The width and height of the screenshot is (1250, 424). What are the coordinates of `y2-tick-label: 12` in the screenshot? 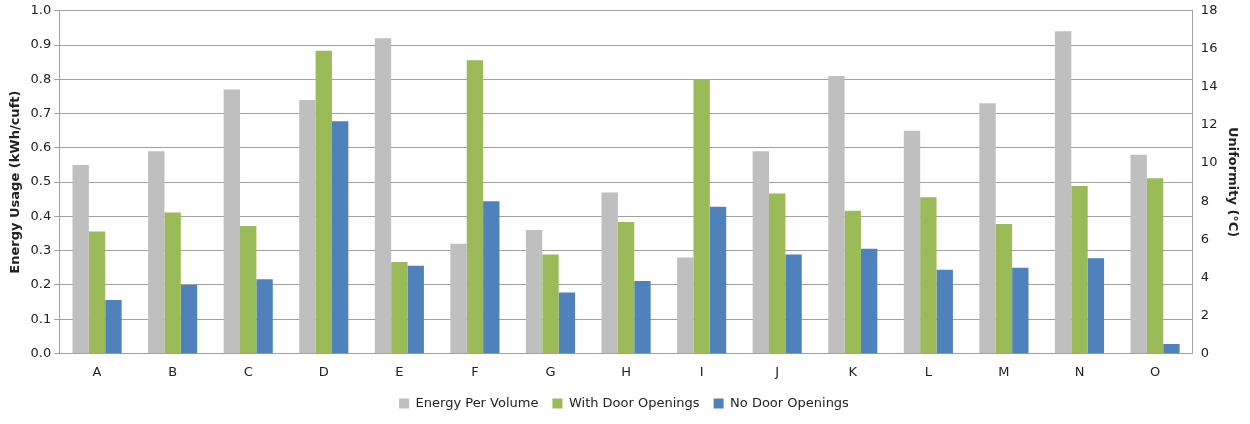 It's located at (1209, 124).